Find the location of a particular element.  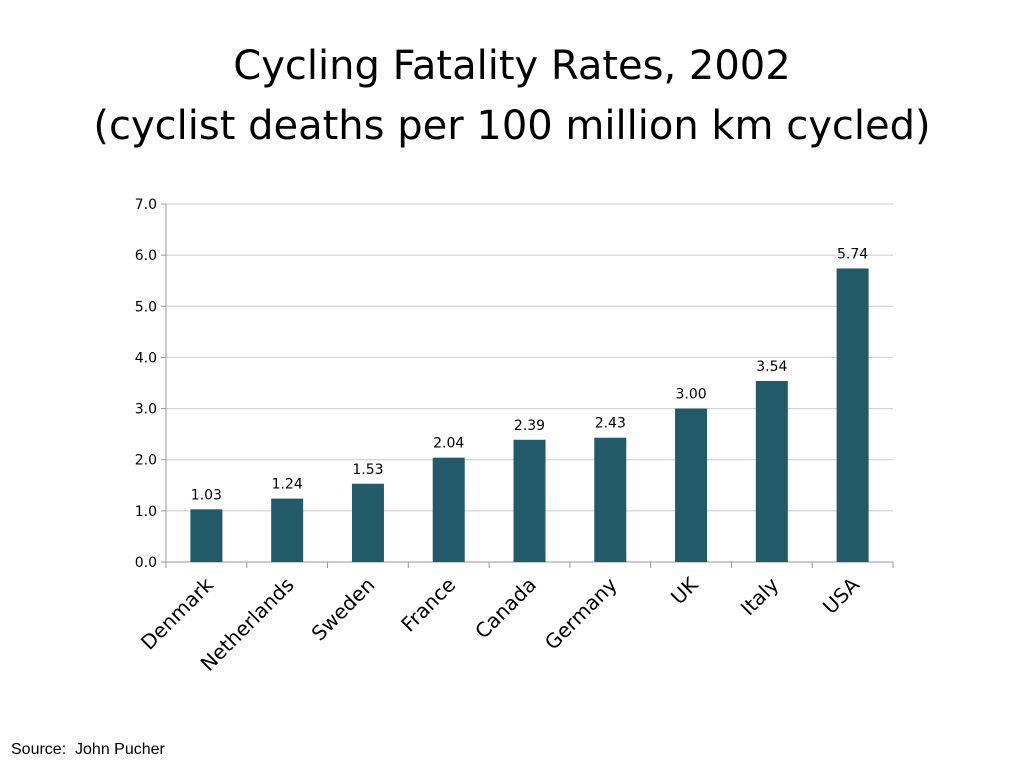

category-label: Denmark is located at coordinates (177, 613).